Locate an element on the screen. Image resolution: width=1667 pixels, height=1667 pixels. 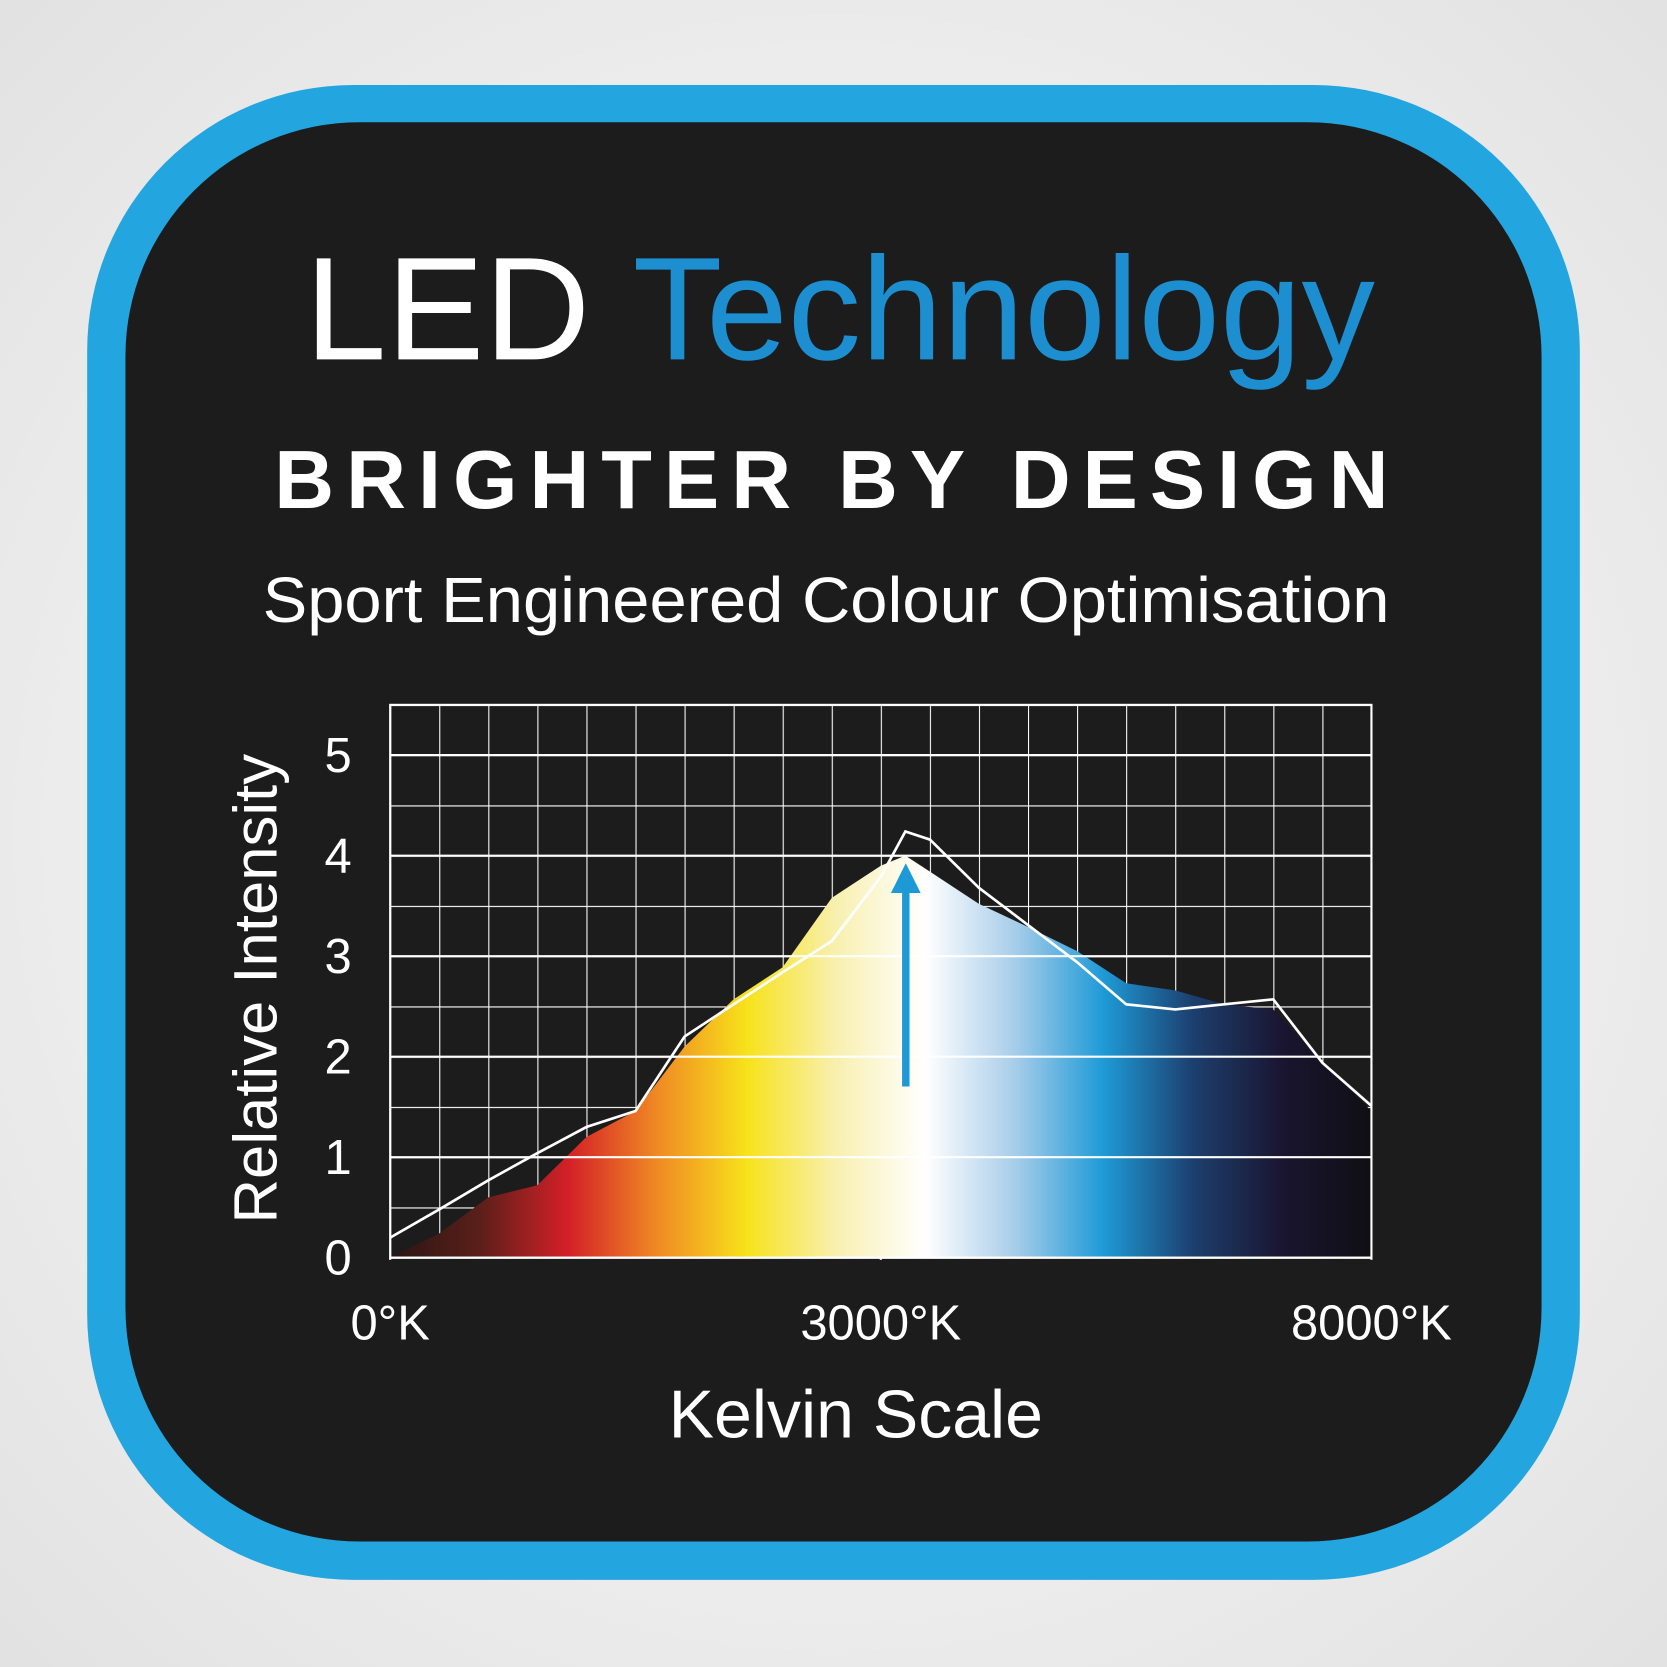
y-axis-title: Relative Intensity is located at coordinates (255, 989).